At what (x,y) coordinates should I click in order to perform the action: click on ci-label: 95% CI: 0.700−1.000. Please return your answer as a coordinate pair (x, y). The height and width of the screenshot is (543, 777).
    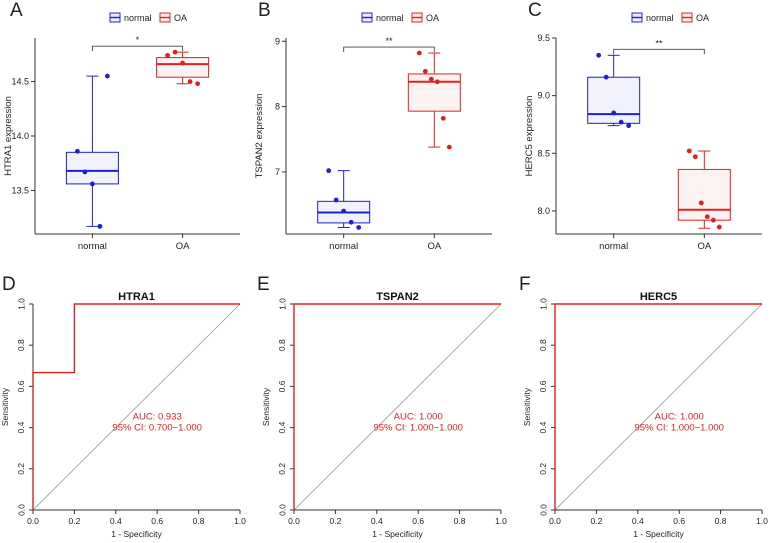
    Looking at the image, I should click on (157, 428).